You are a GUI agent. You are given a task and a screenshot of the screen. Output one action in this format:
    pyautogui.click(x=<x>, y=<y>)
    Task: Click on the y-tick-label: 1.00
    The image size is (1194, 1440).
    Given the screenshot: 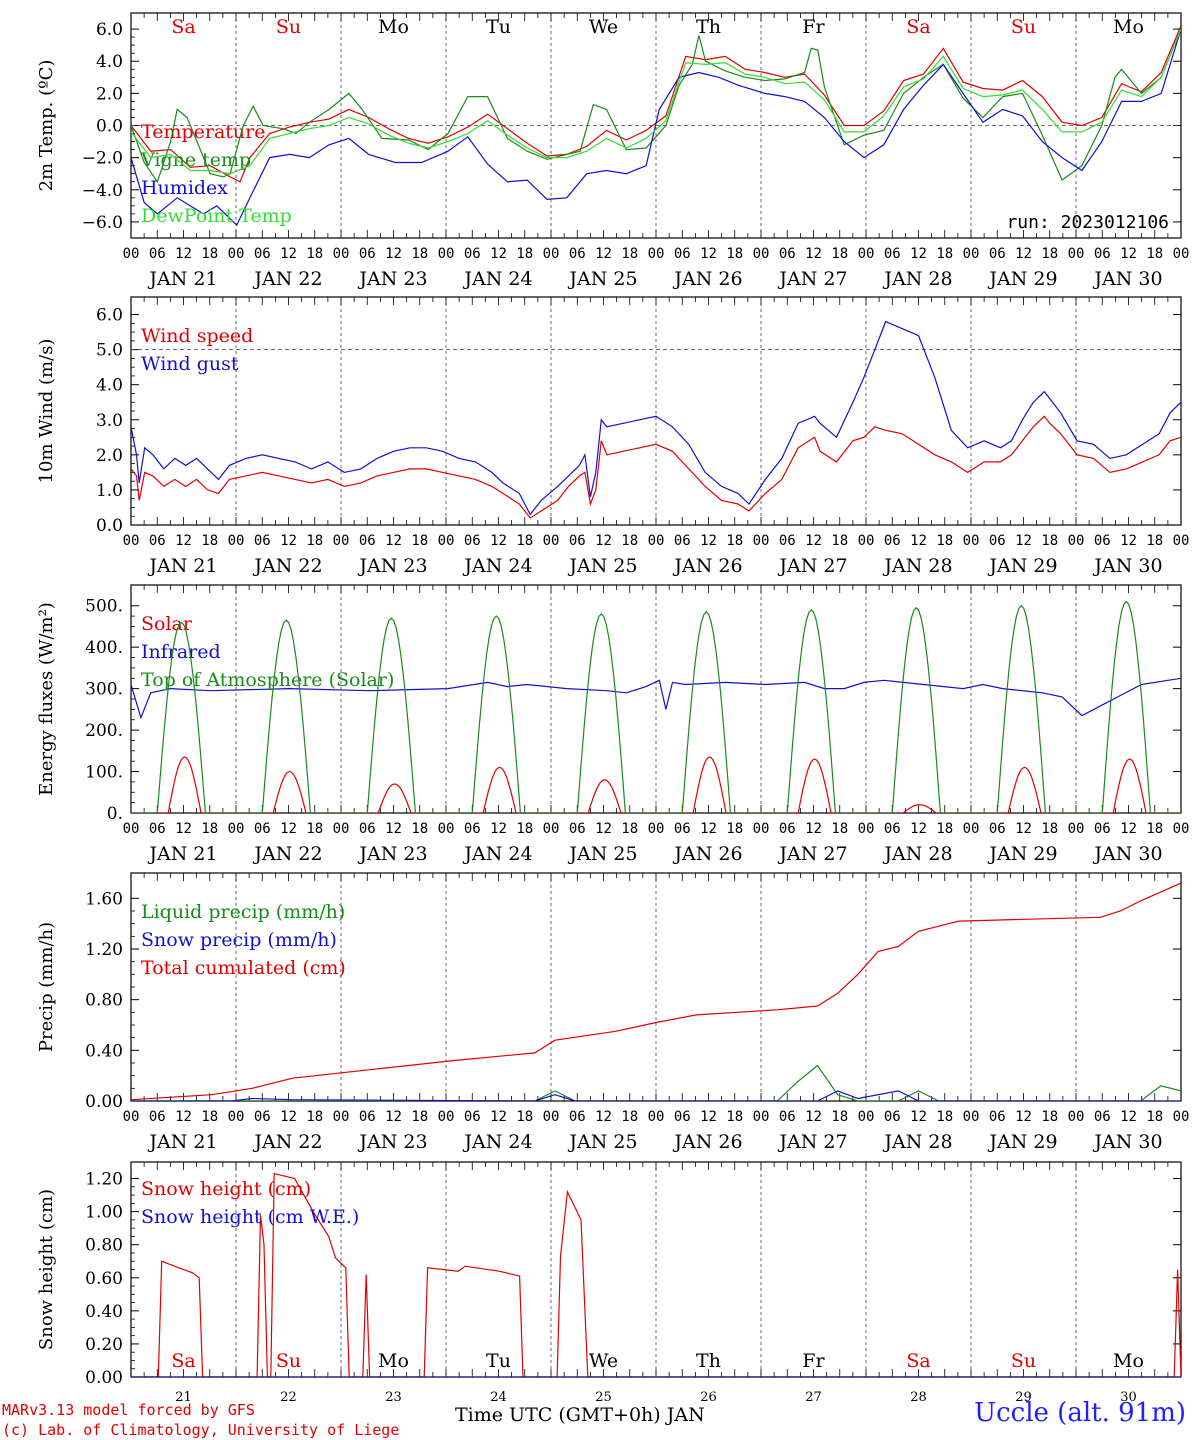 What is the action you would take?
    pyautogui.click(x=104, y=1213)
    